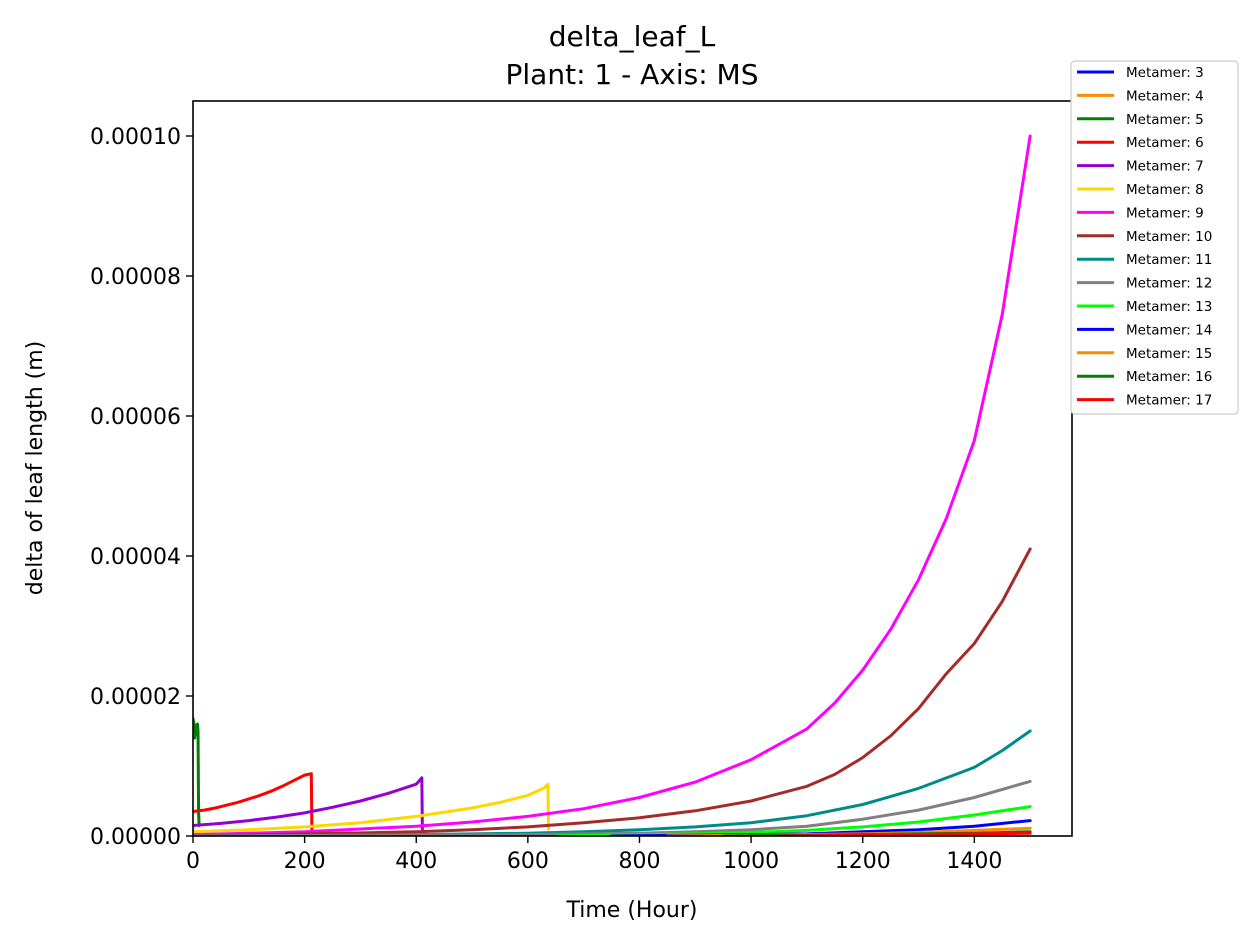 The height and width of the screenshot is (943, 1259). What do you see at coordinates (1165, 190) in the screenshot?
I see `legend-entry: Metamer: 8` at bounding box center [1165, 190].